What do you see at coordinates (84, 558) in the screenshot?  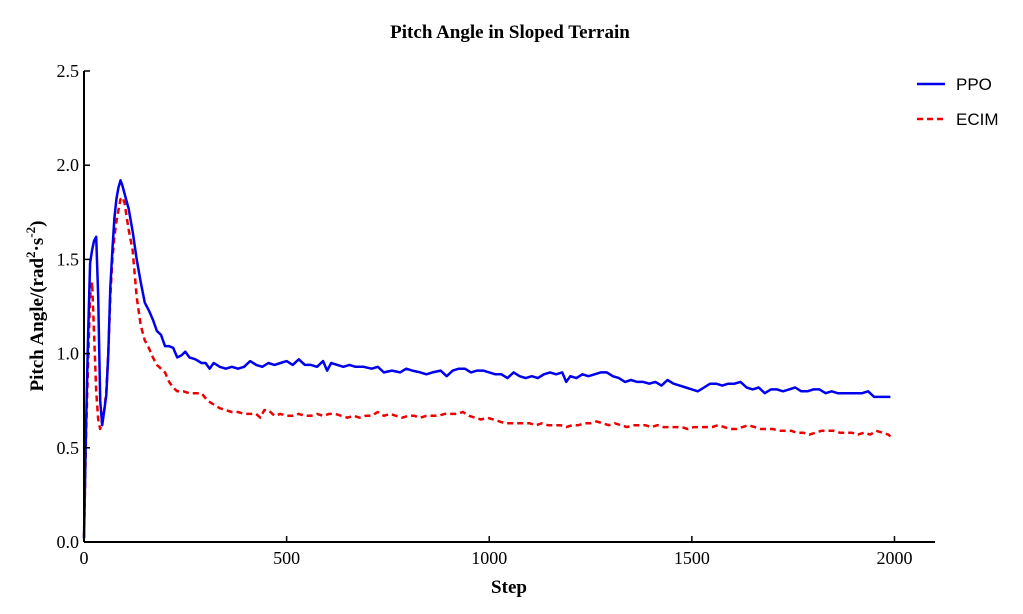 I see `x-tick-label: 0` at bounding box center [84, 558].